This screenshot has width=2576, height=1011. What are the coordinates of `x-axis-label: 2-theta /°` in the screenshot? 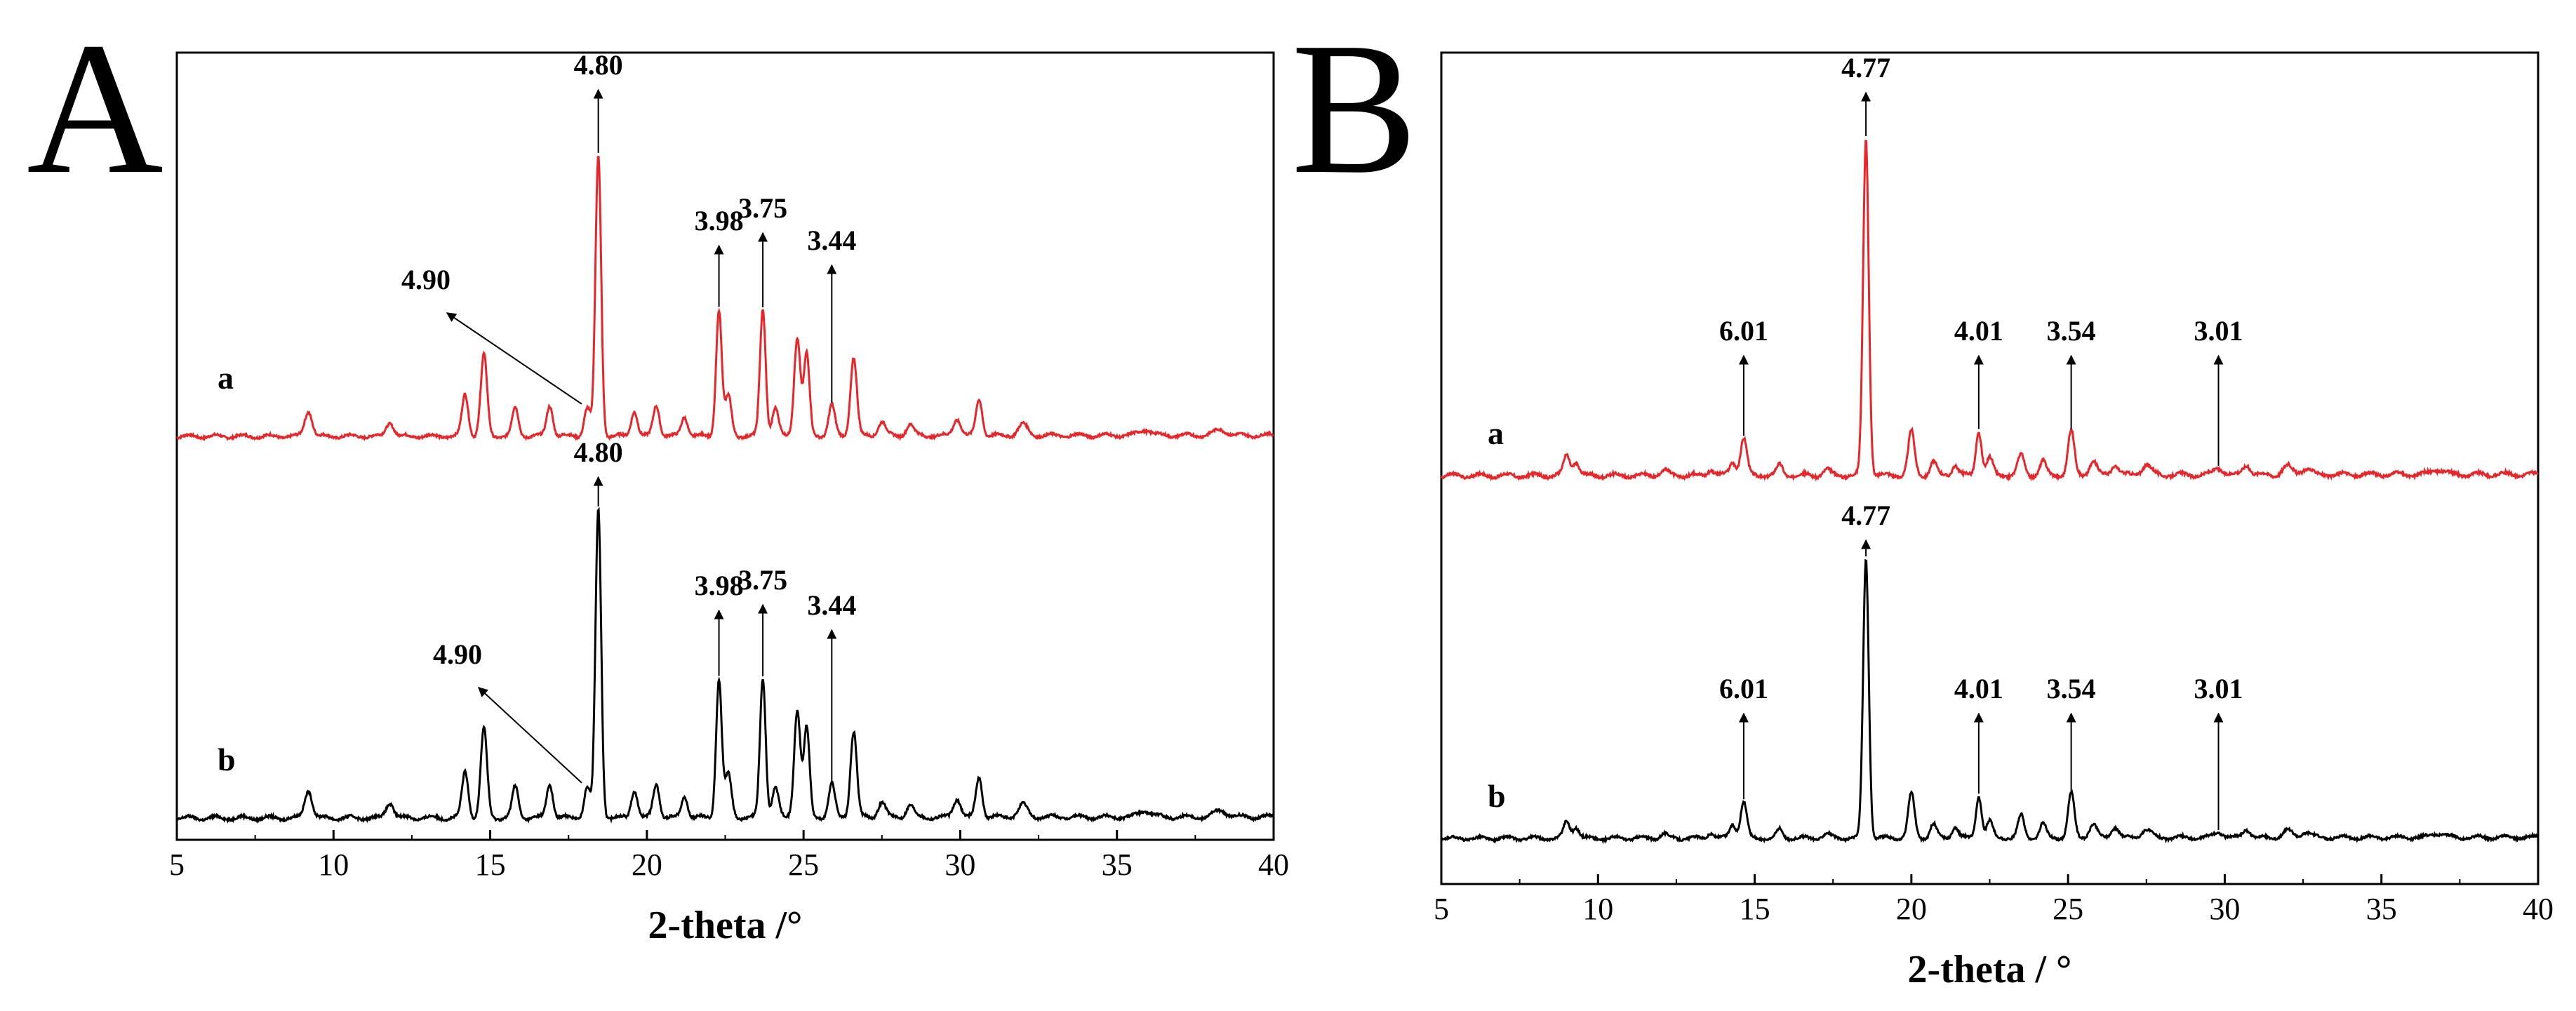 It's located at (726, 926).